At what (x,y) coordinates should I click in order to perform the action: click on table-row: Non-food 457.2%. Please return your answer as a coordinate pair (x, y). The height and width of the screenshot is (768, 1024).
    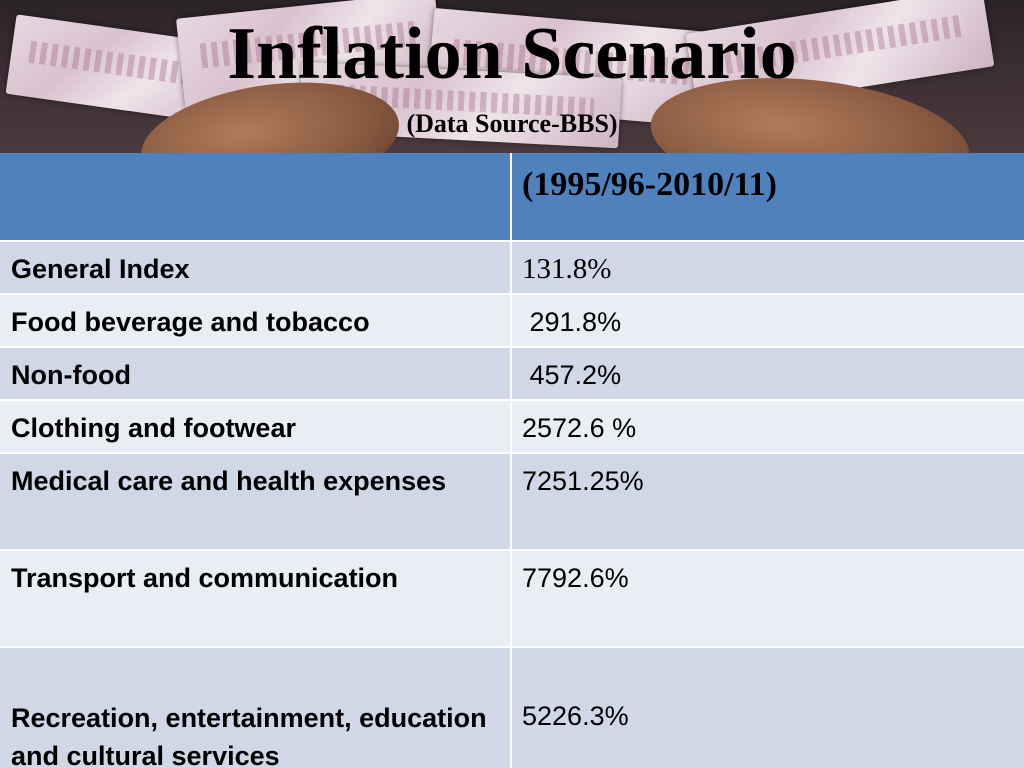
    Looking at the image, I should click on (512, 374).